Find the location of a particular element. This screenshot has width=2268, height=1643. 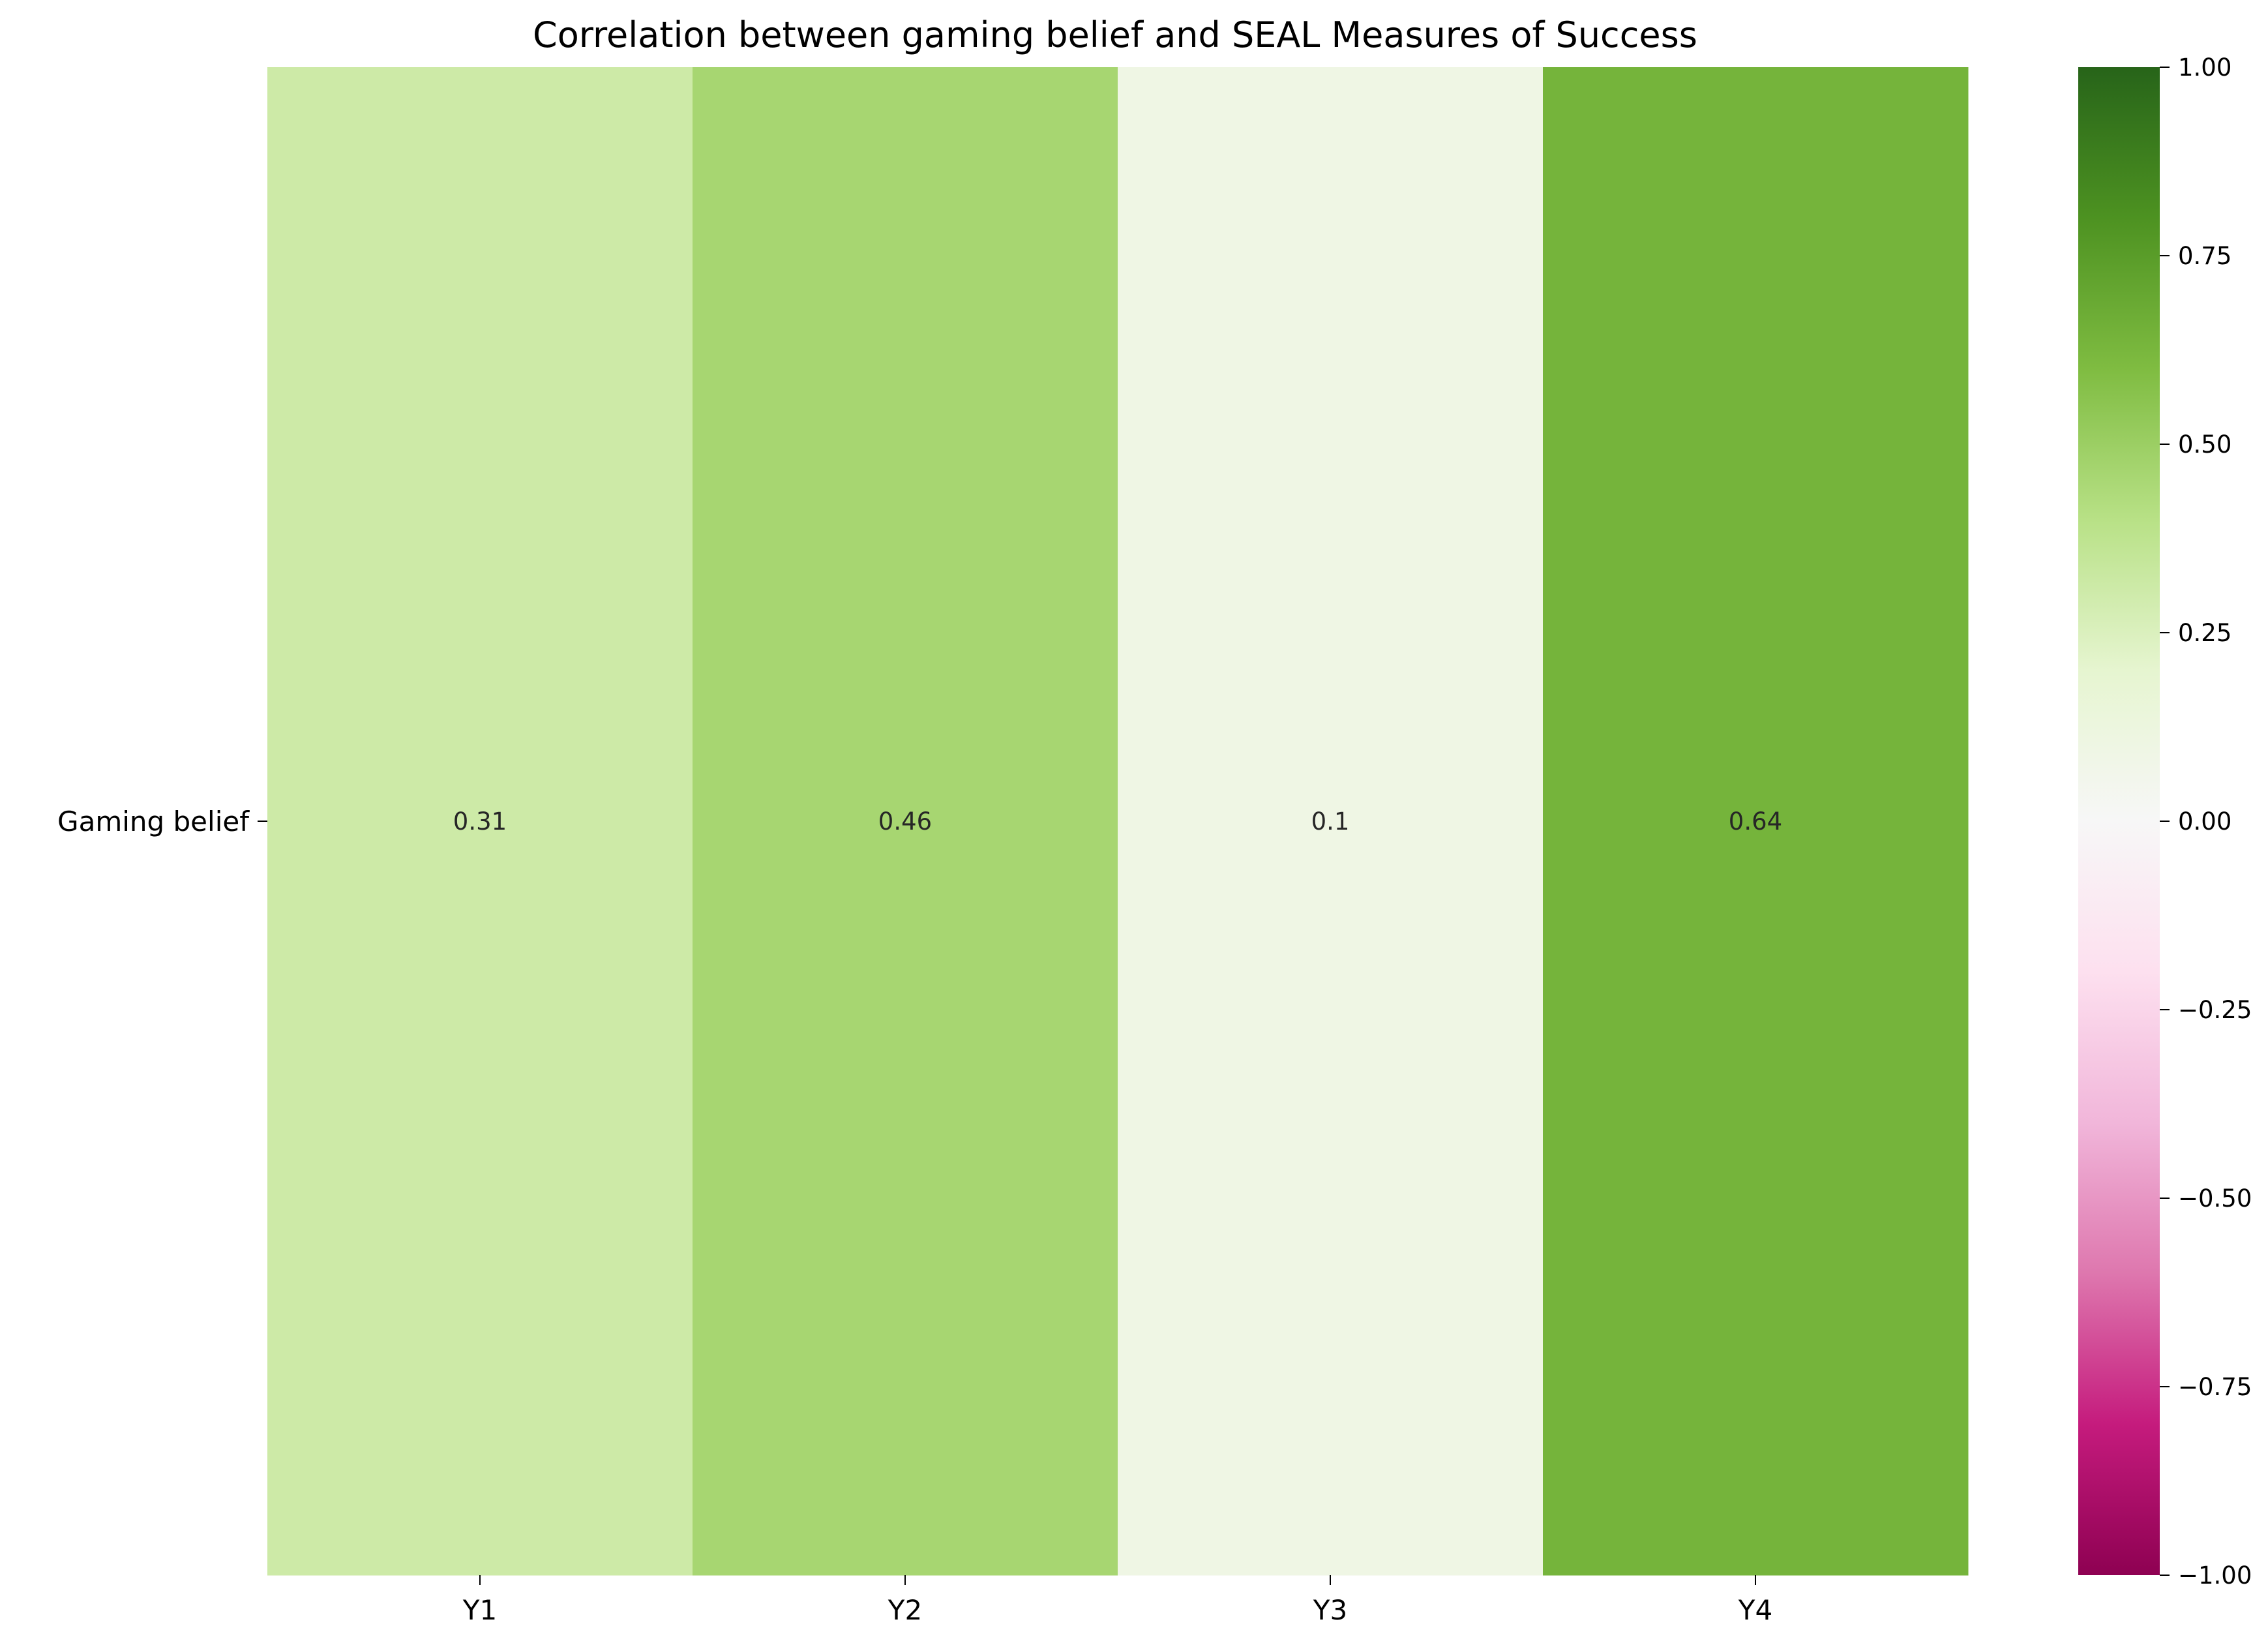

x-axis: Y1 Y2 Y3 Y4 is located at coordinates (1117, 1600).